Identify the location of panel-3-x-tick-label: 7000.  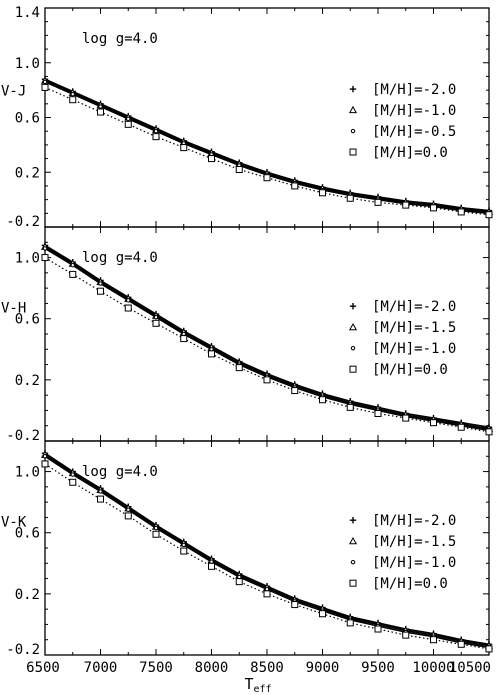
(101, 668).